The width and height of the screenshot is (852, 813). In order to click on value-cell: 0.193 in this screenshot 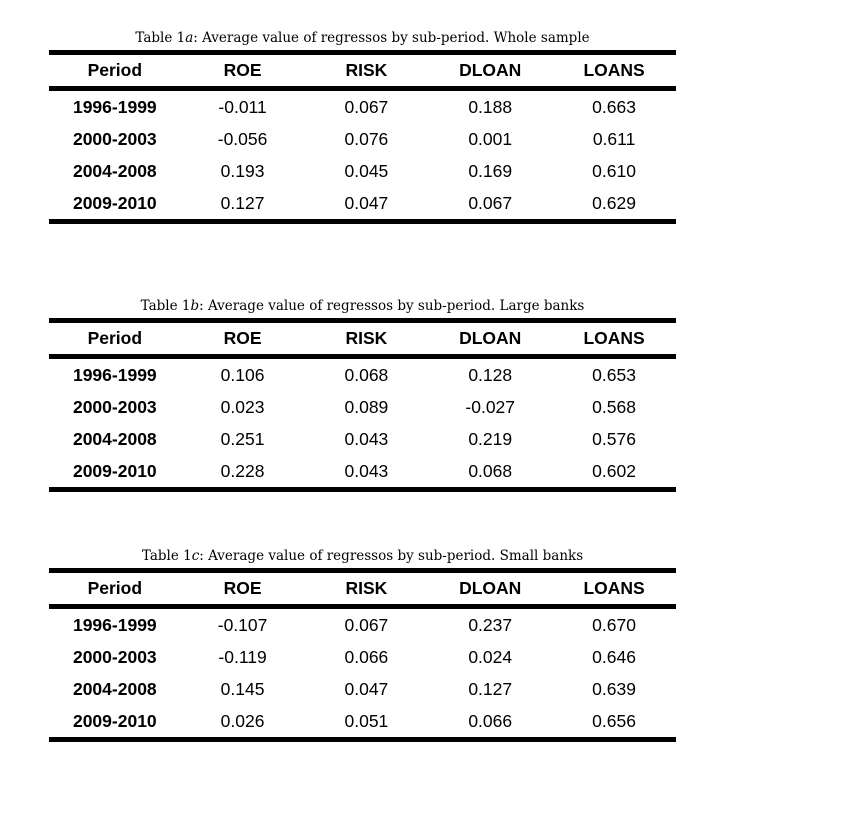, I will do `click(242, 171)`.